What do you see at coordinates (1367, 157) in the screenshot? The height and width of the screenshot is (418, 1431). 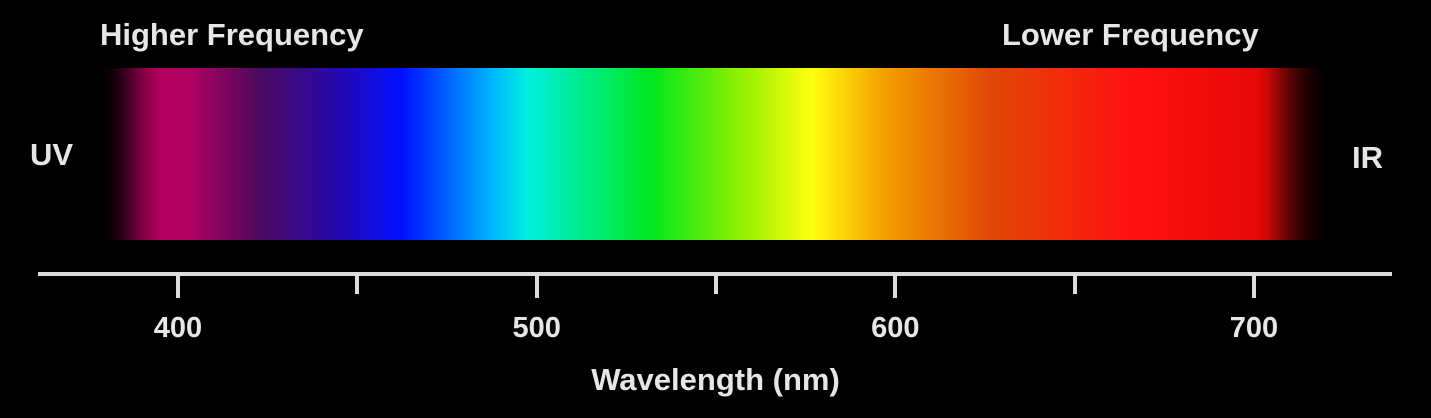 I see `ir-label: IR` at bounding box center [1367, 157].